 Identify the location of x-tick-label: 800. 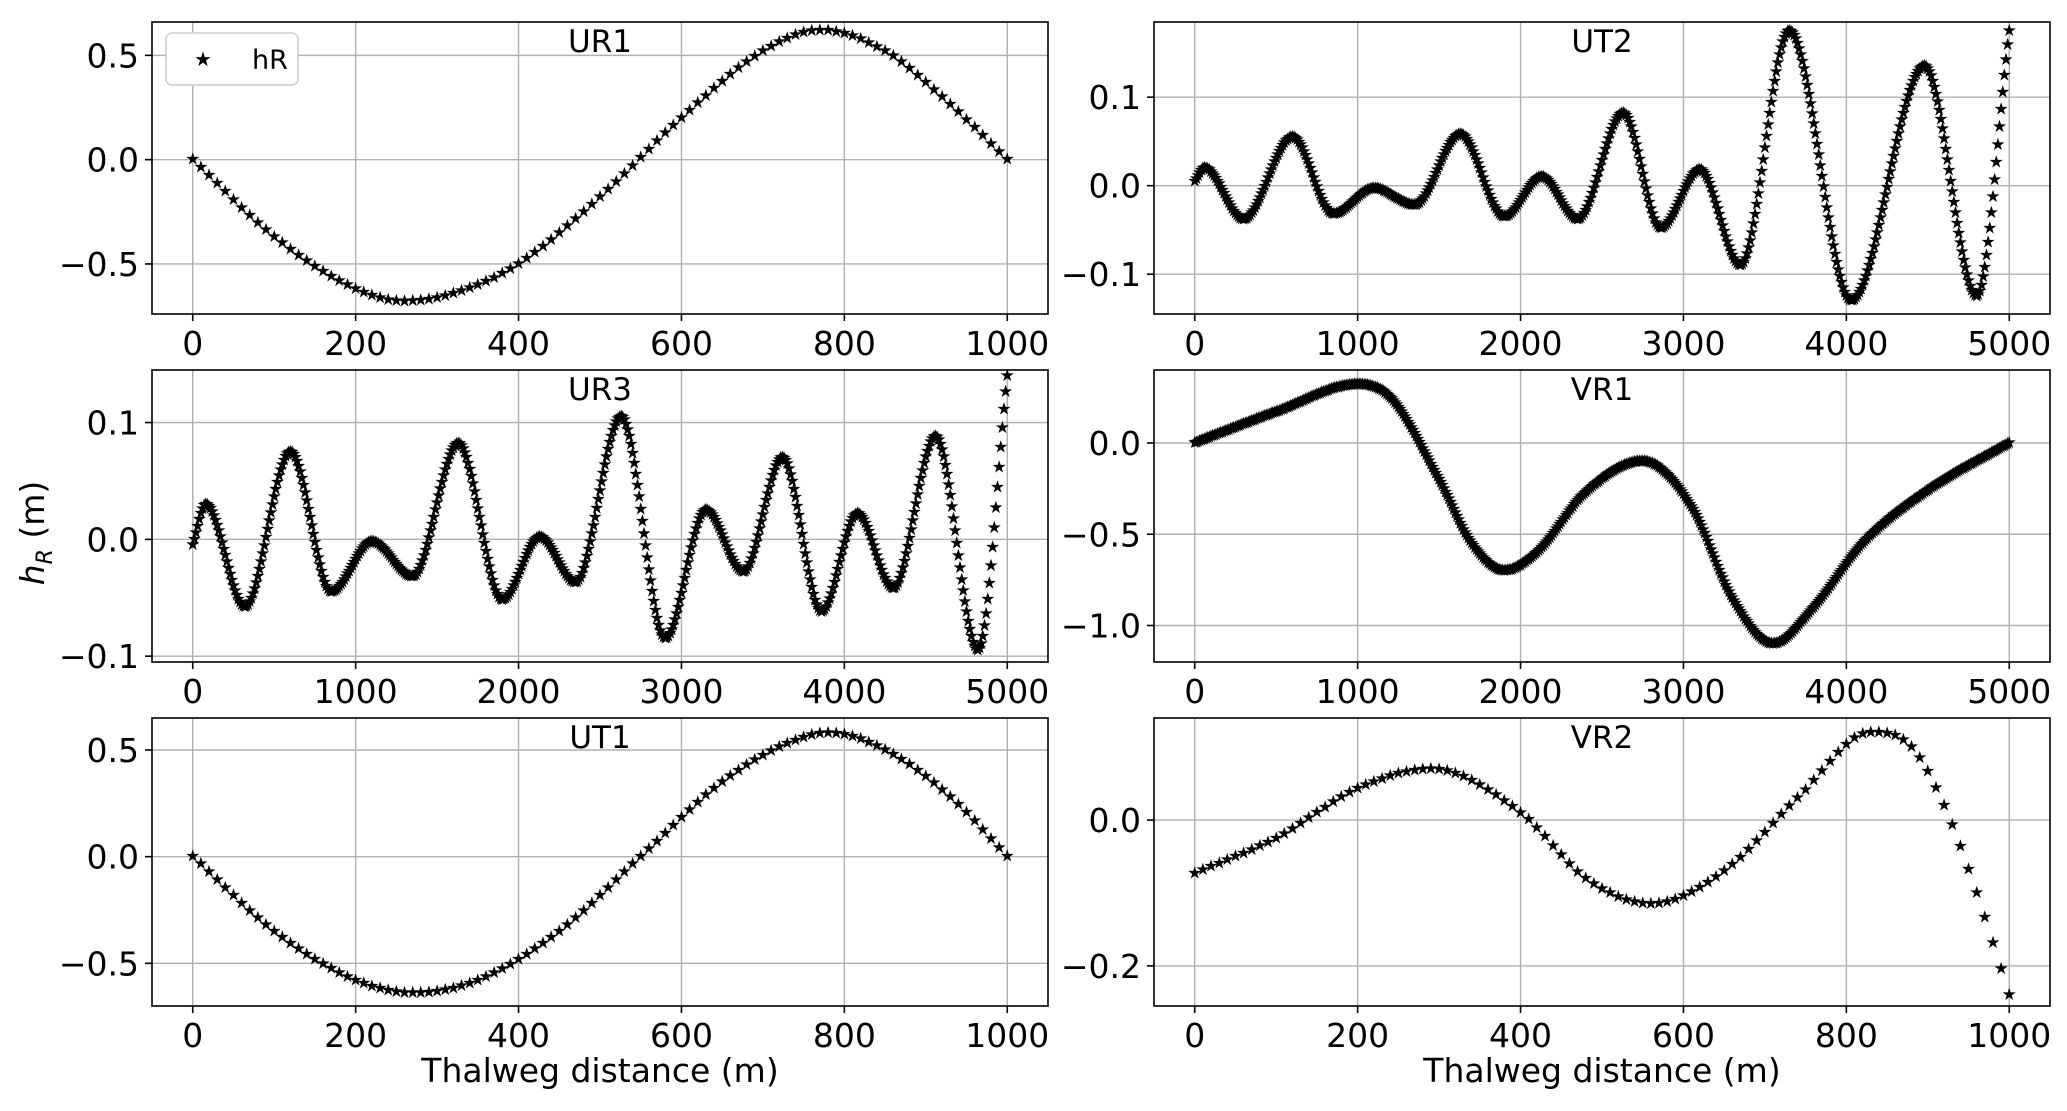
(844, 1035).